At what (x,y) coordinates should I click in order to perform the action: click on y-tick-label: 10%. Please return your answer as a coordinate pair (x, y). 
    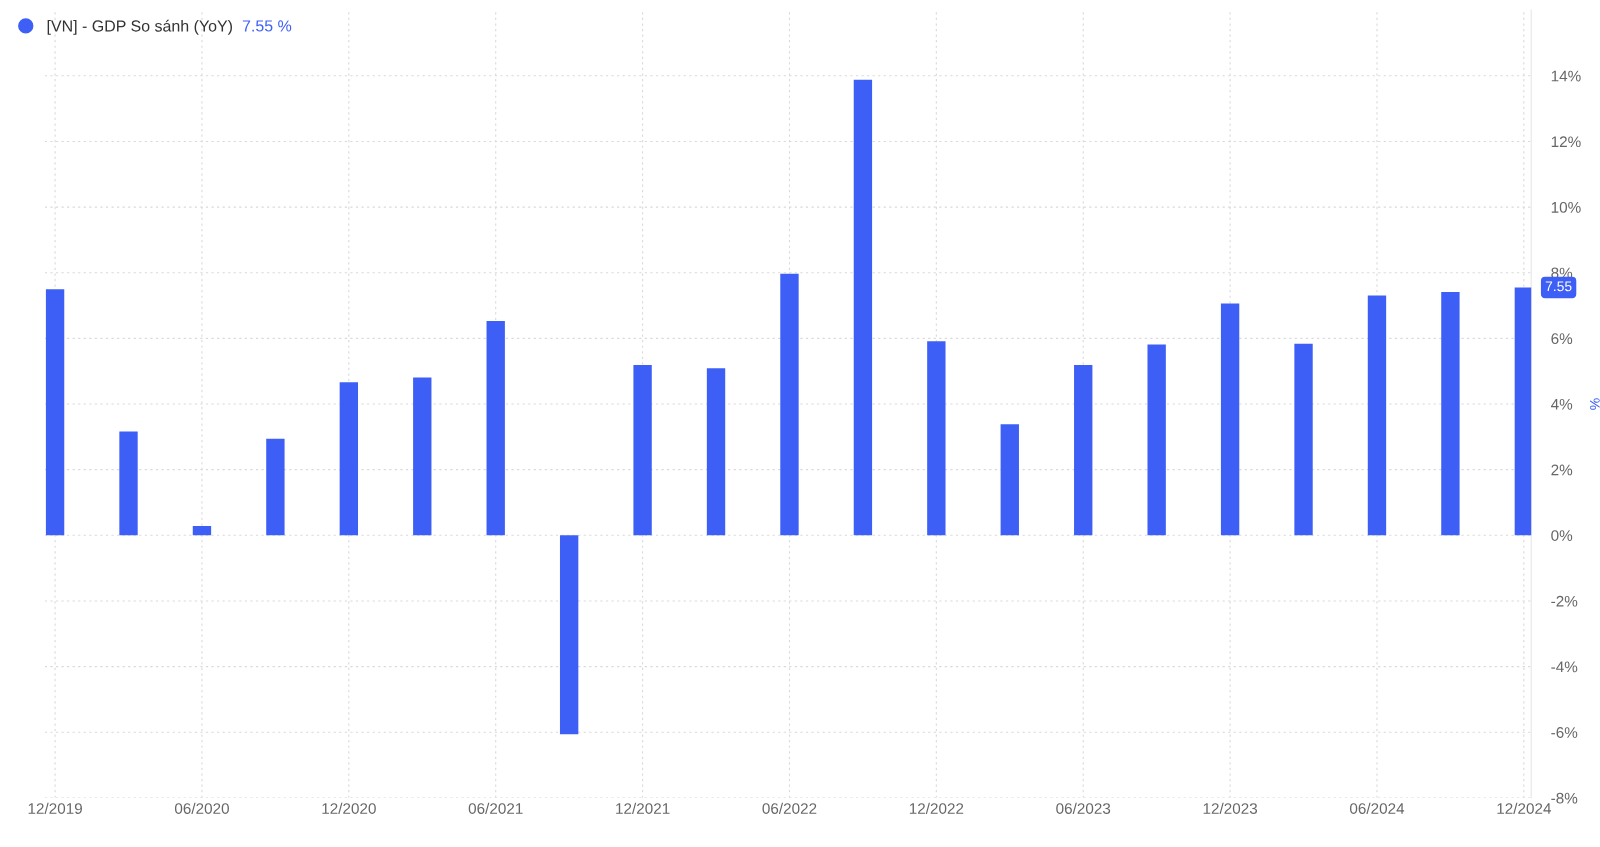
    Looking at the image, I should click on (1566, 207).